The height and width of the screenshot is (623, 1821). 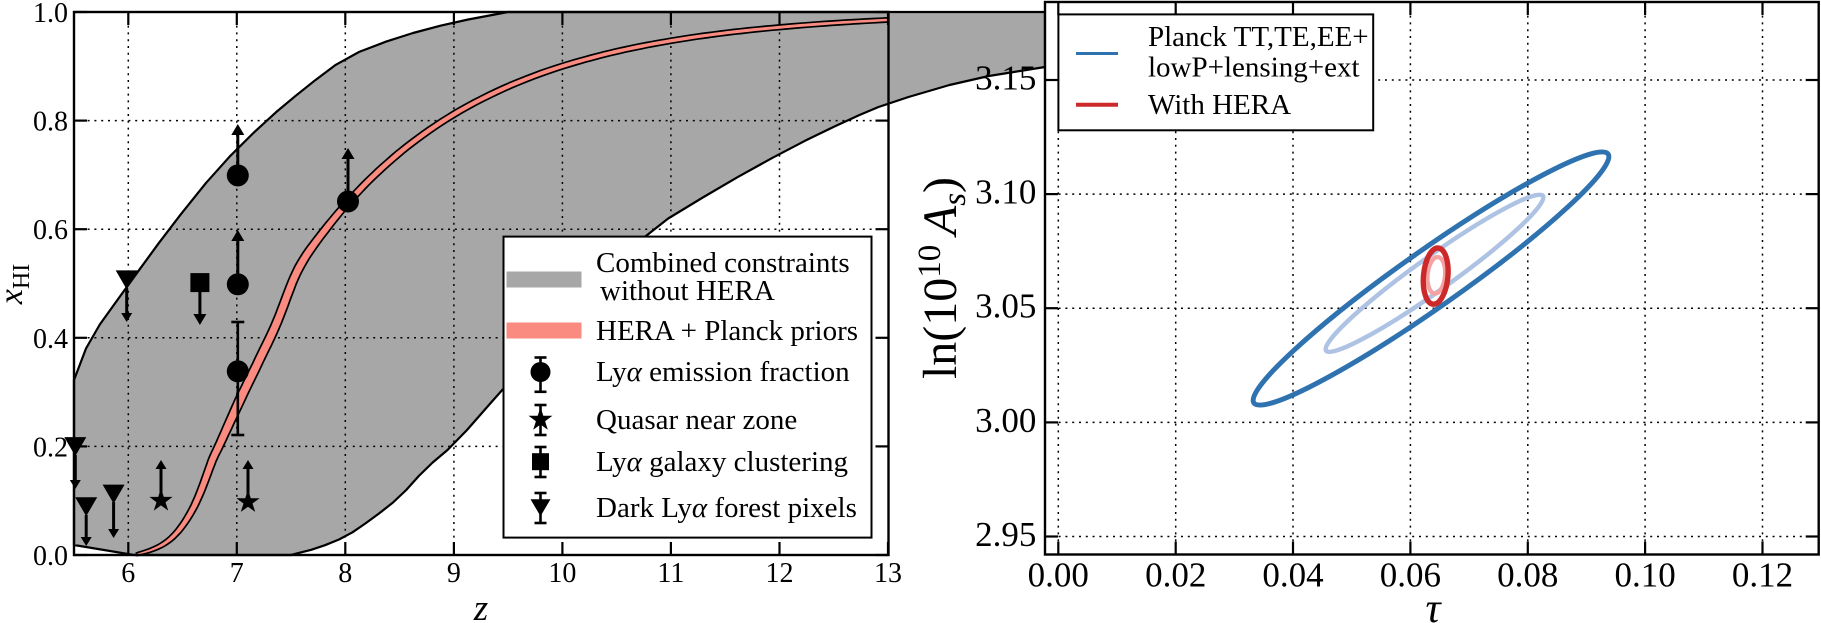 I want to click on svg-text: 0.04, so click(x=1292, y=575).